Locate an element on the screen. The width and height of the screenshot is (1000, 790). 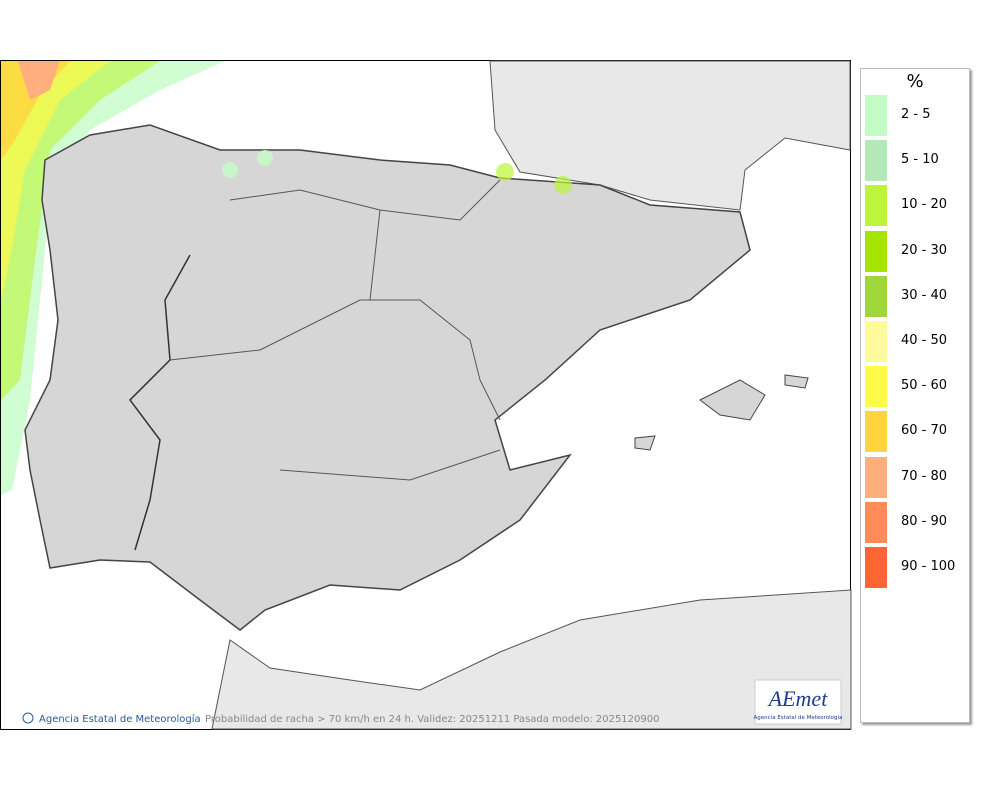
france is located at coordinates (670, 135).